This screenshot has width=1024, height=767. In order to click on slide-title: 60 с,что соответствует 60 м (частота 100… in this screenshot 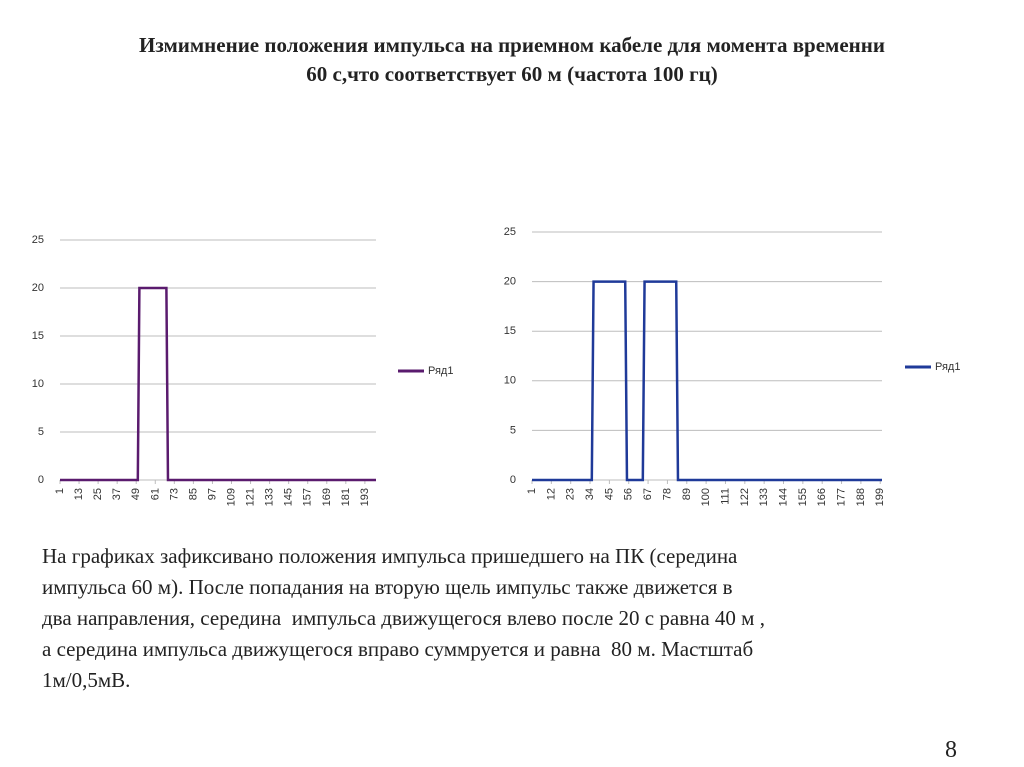, I will do `click(512, 74)`.